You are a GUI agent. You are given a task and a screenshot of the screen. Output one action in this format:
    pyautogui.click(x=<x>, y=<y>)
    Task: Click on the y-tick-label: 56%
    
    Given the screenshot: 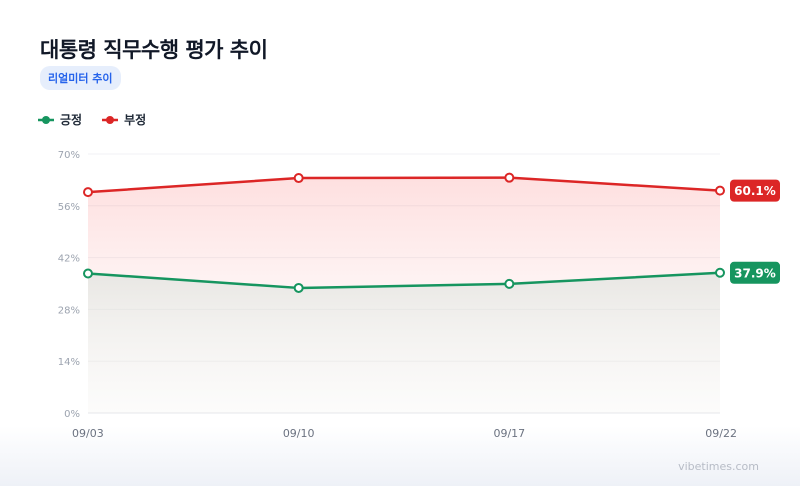 What is the action you would take?
    pyautogui.click(x=69, y=207)
    